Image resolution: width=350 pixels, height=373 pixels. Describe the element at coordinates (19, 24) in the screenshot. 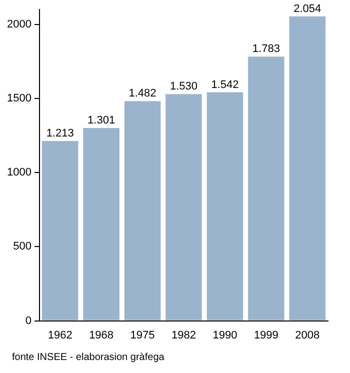

I see `y-tick-label: 2000` at that location.